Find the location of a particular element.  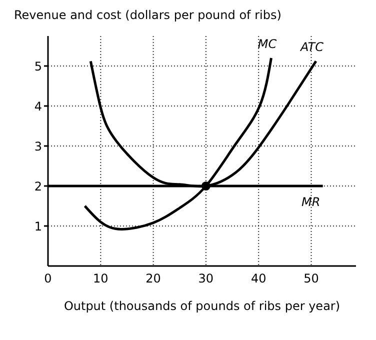

x-tick-label: 10 is located at coordinates (100, 279).